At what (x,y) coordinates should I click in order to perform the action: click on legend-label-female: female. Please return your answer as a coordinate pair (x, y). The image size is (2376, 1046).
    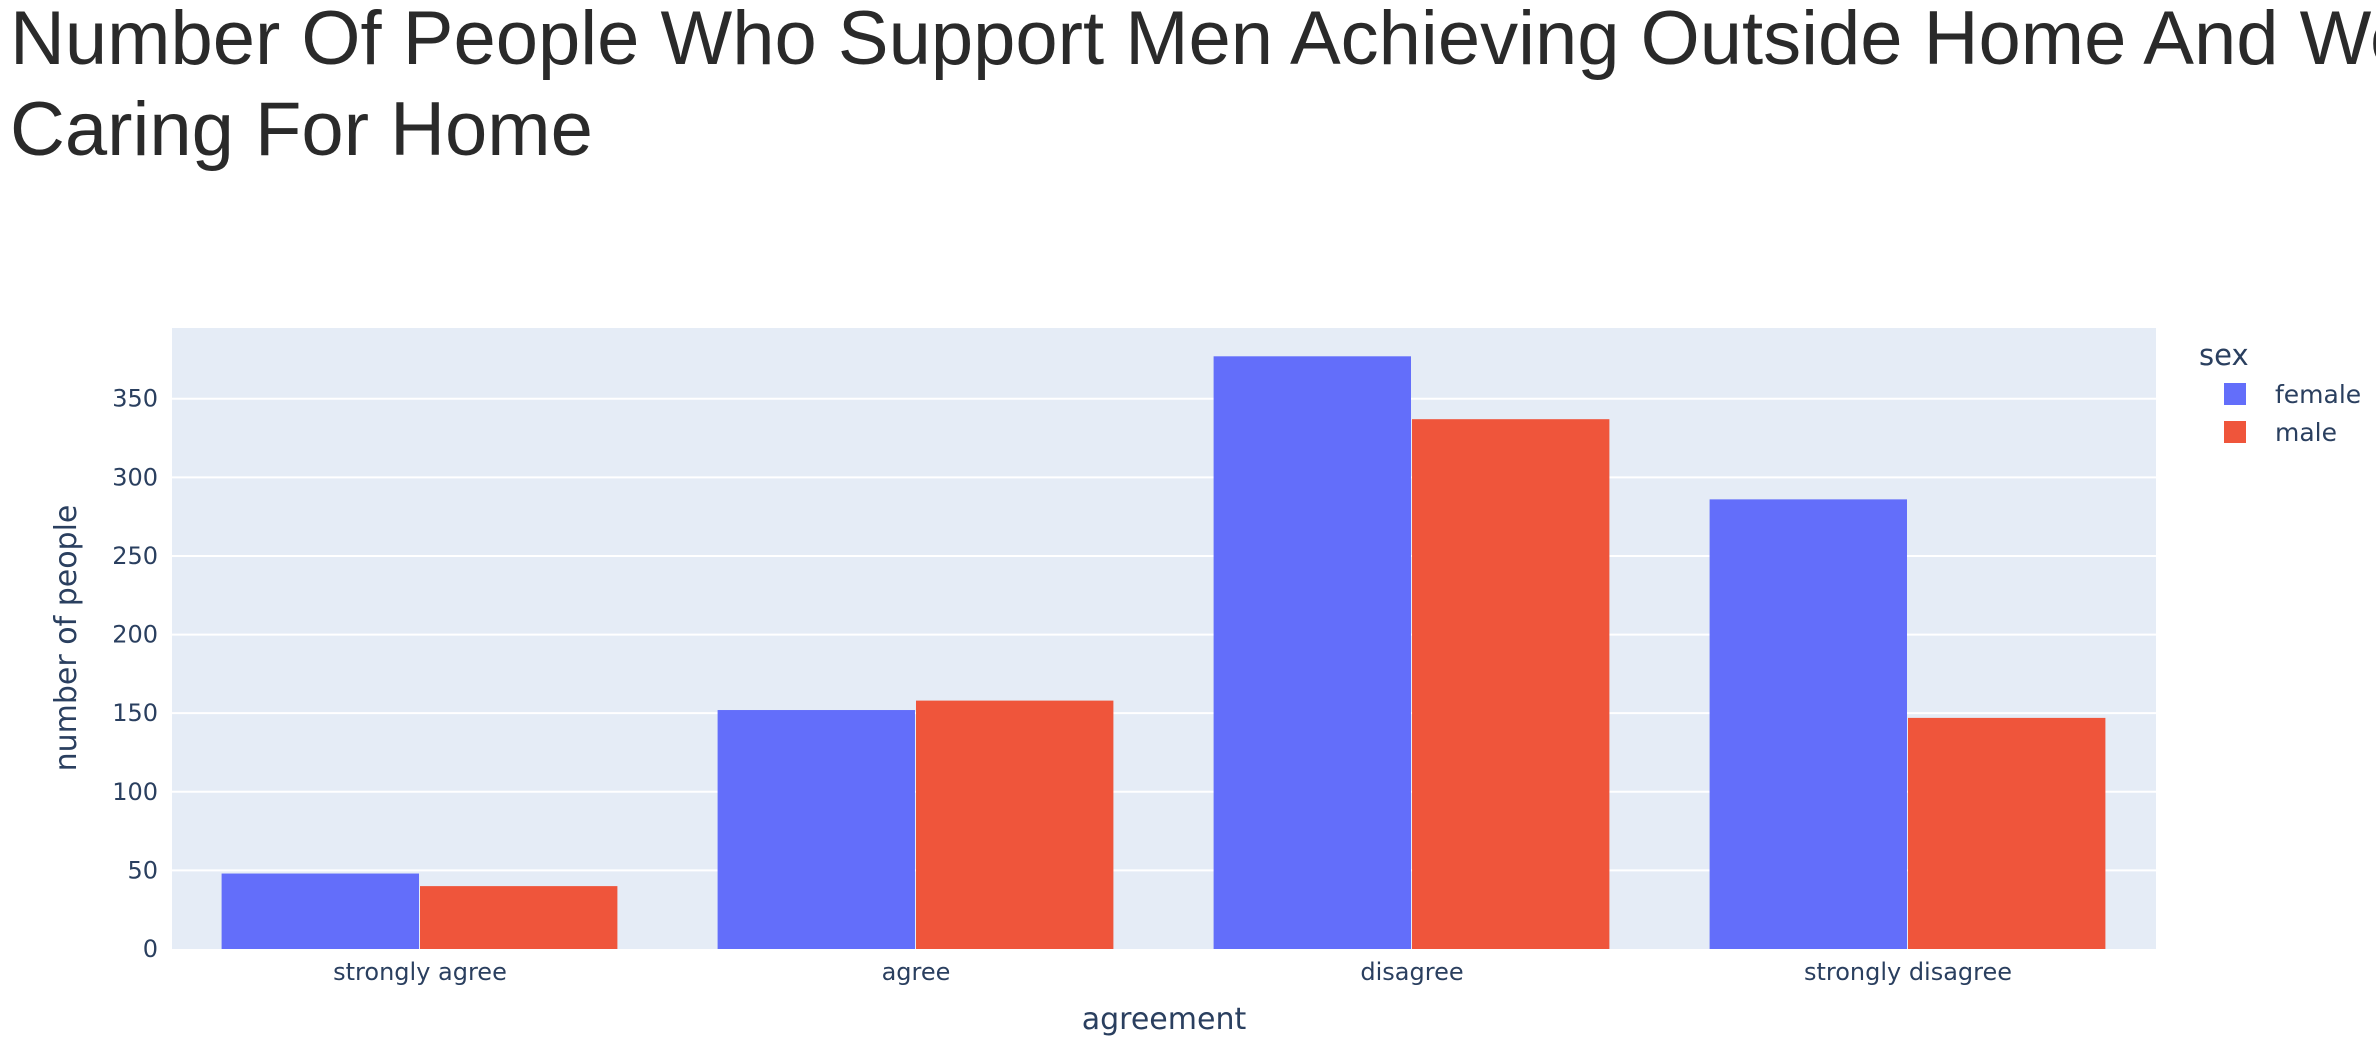
    Looking at the image, I should click on (2318, 394).